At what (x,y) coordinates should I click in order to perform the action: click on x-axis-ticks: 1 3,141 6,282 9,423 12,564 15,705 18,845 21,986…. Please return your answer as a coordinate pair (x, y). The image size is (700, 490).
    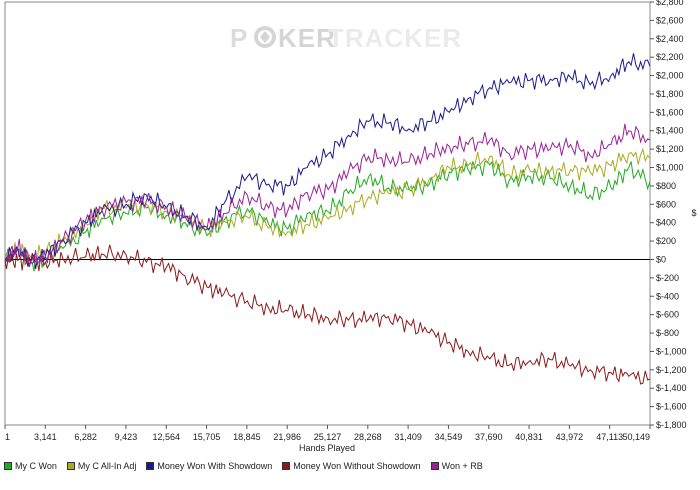
    Looking at the image, I should click on (327, 433).